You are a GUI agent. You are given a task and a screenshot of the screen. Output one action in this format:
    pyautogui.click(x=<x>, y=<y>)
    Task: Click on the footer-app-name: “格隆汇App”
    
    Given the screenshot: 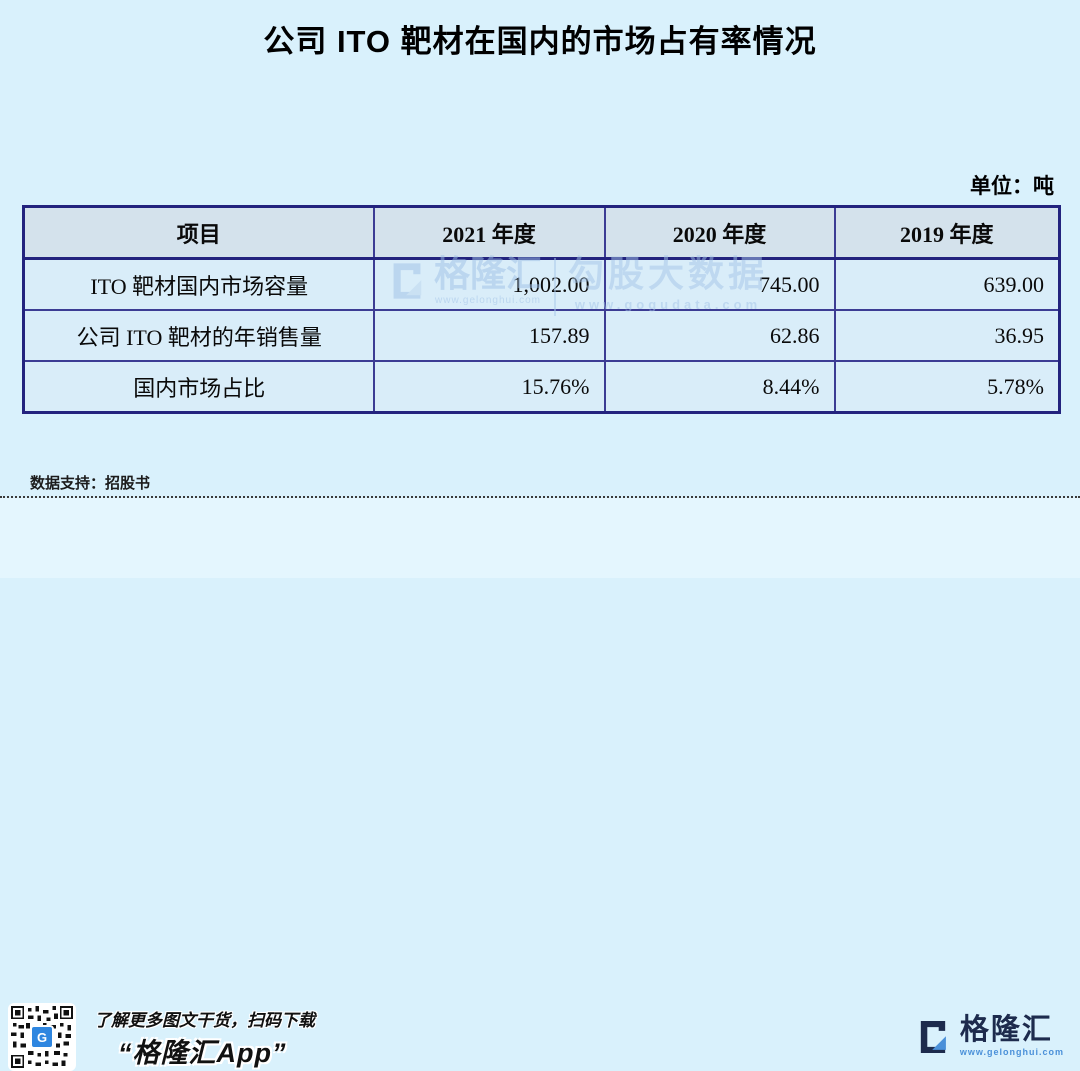 What is the action you would take?
    pyautogui.click(x=202, y=1053)
    